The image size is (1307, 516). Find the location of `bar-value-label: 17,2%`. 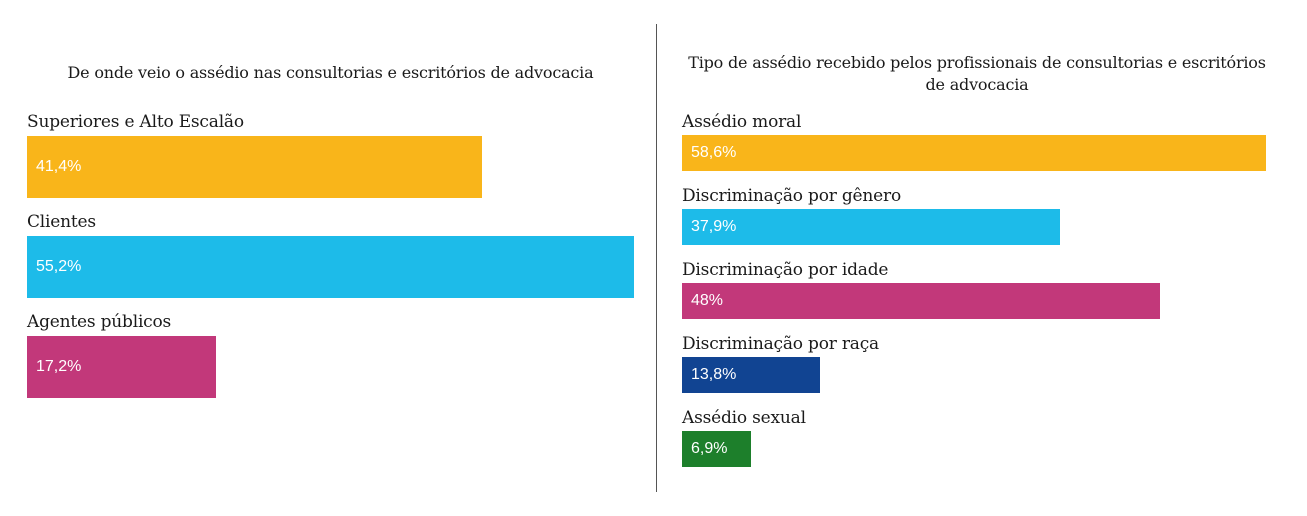

bar-value-label: 17,2% is located at coordinates (59, 366).